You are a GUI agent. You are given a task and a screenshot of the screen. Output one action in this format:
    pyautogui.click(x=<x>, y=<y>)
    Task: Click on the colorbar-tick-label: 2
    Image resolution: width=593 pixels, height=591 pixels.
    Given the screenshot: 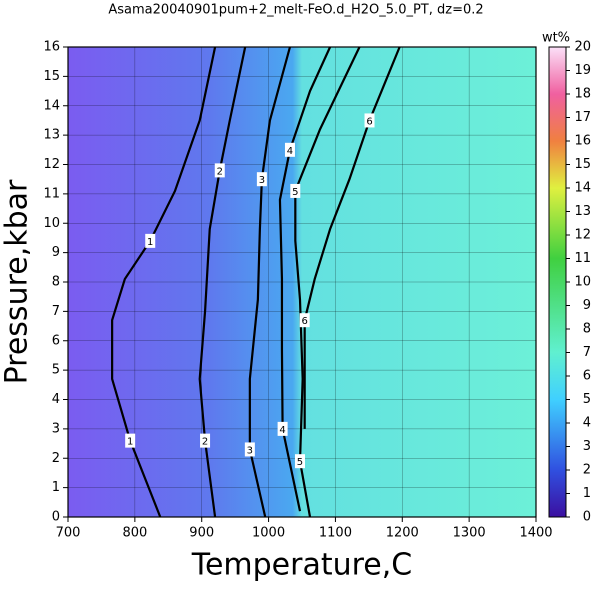 What is the action you would take?
    pyautogui.click(x=587, y=470)
    